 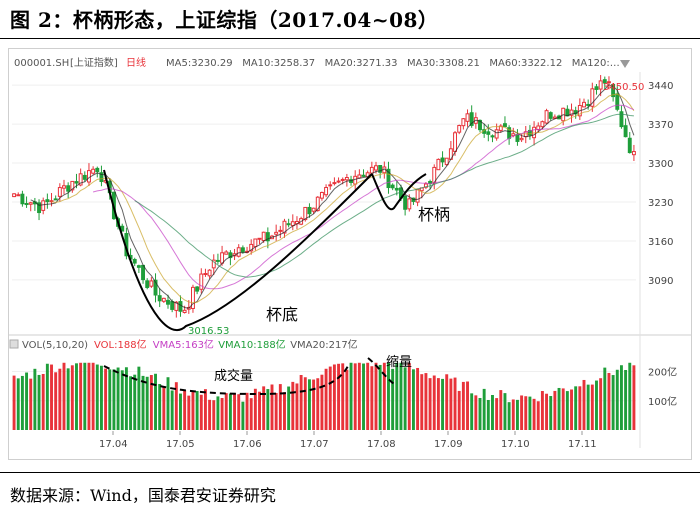 What do you see at coordinates (282, 314) in the screenshot?
I see `cup-bottom-label: 杯底` at bounding box center [282, 314].